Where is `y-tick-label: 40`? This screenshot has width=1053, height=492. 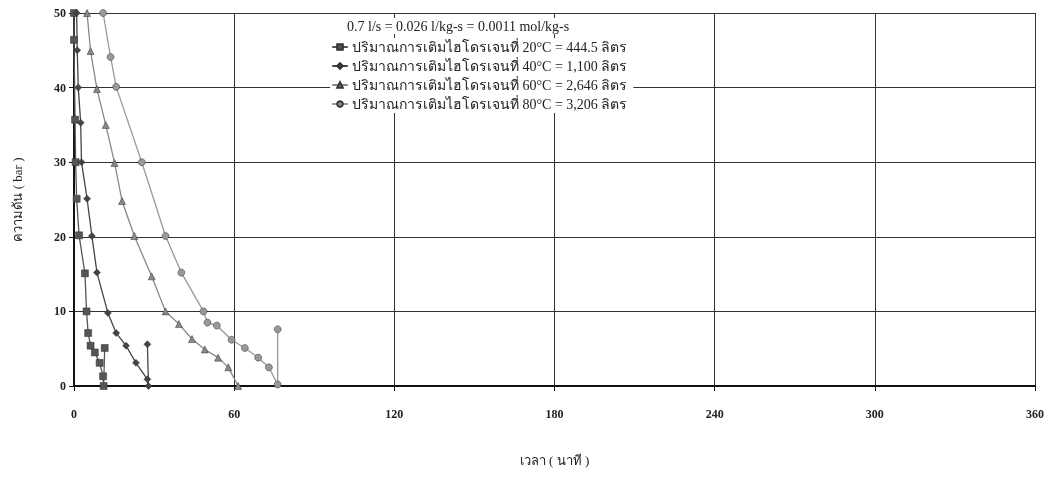 y-tick-label: 40 is located at coordinates (60, 87).